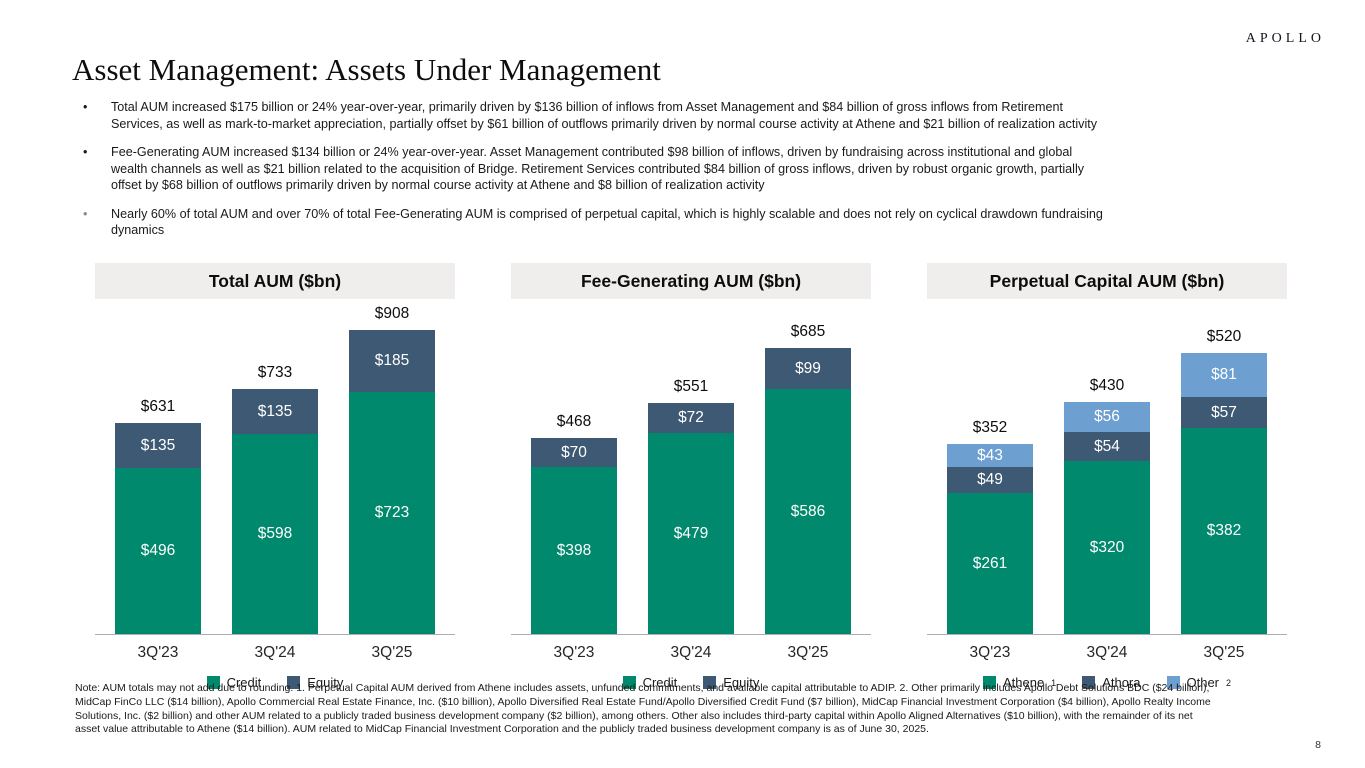 This screenshot has height=768, width=1365. I want to click on bar-segment-other: $81, so click(1224, 375).